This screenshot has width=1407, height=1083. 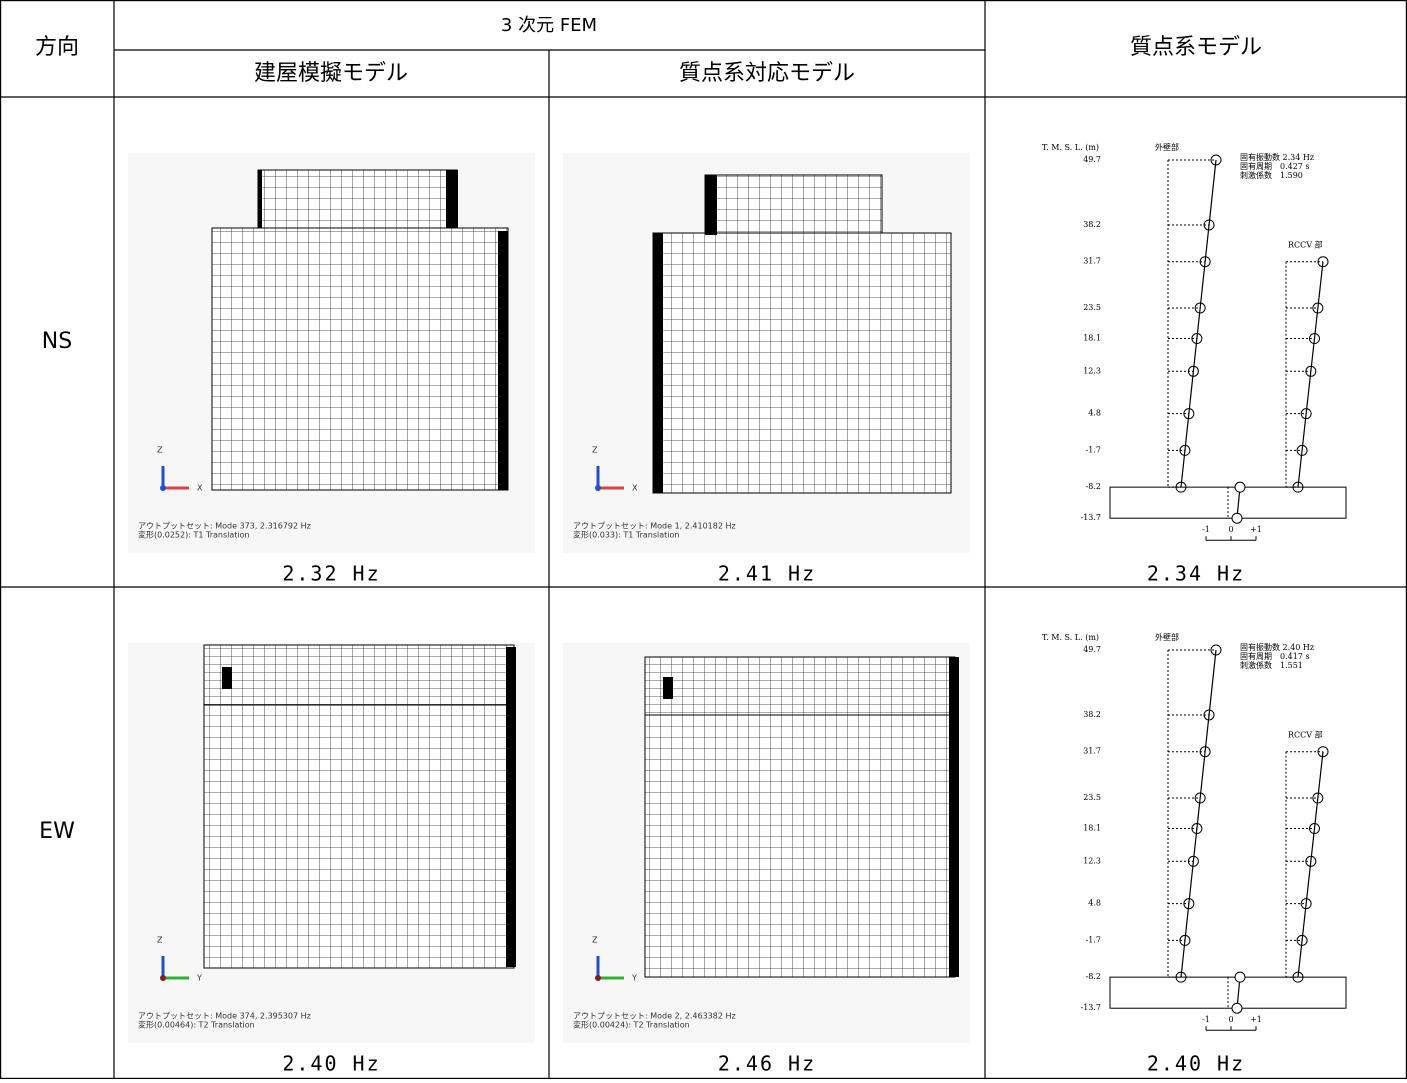 What do you see at coordinates (194, 535) in the screenshot?
I see `fem-caption: 変形(0.0252): T1 Translation` at bounding box center [194, 535].